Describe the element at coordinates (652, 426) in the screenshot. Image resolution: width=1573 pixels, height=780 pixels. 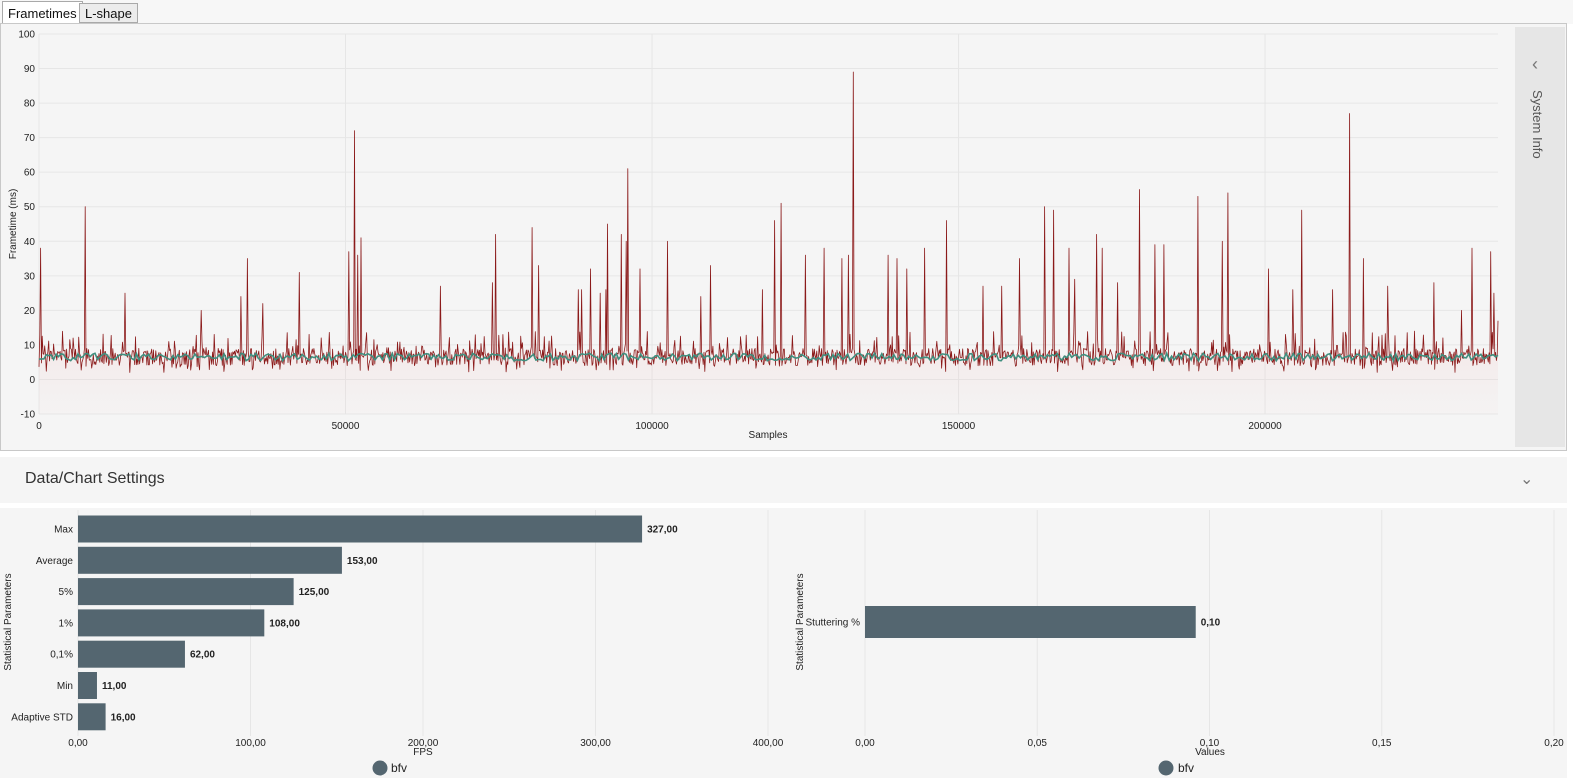
I see `x-tick-label: 100000` at that location.